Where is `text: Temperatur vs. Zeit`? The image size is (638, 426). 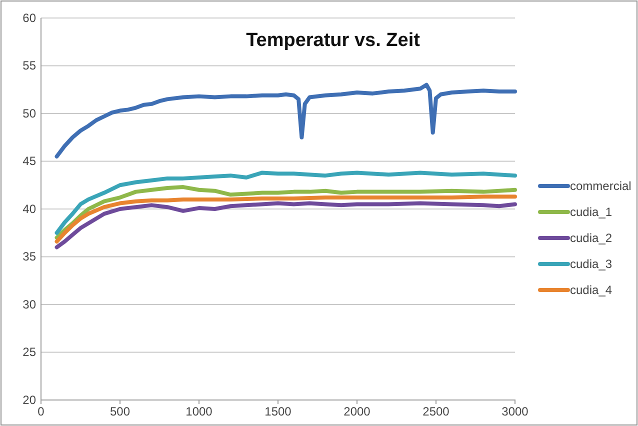 text: Temperatur vs. Zeit is located at coordinates (333, 40).